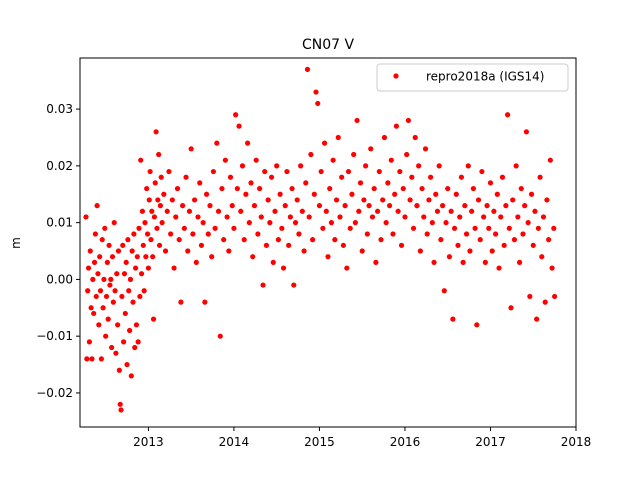 Image resolution: width=640 pixels, height=485 pixels. I want to click on y-tick-label: 0.00, so click(59, 279).